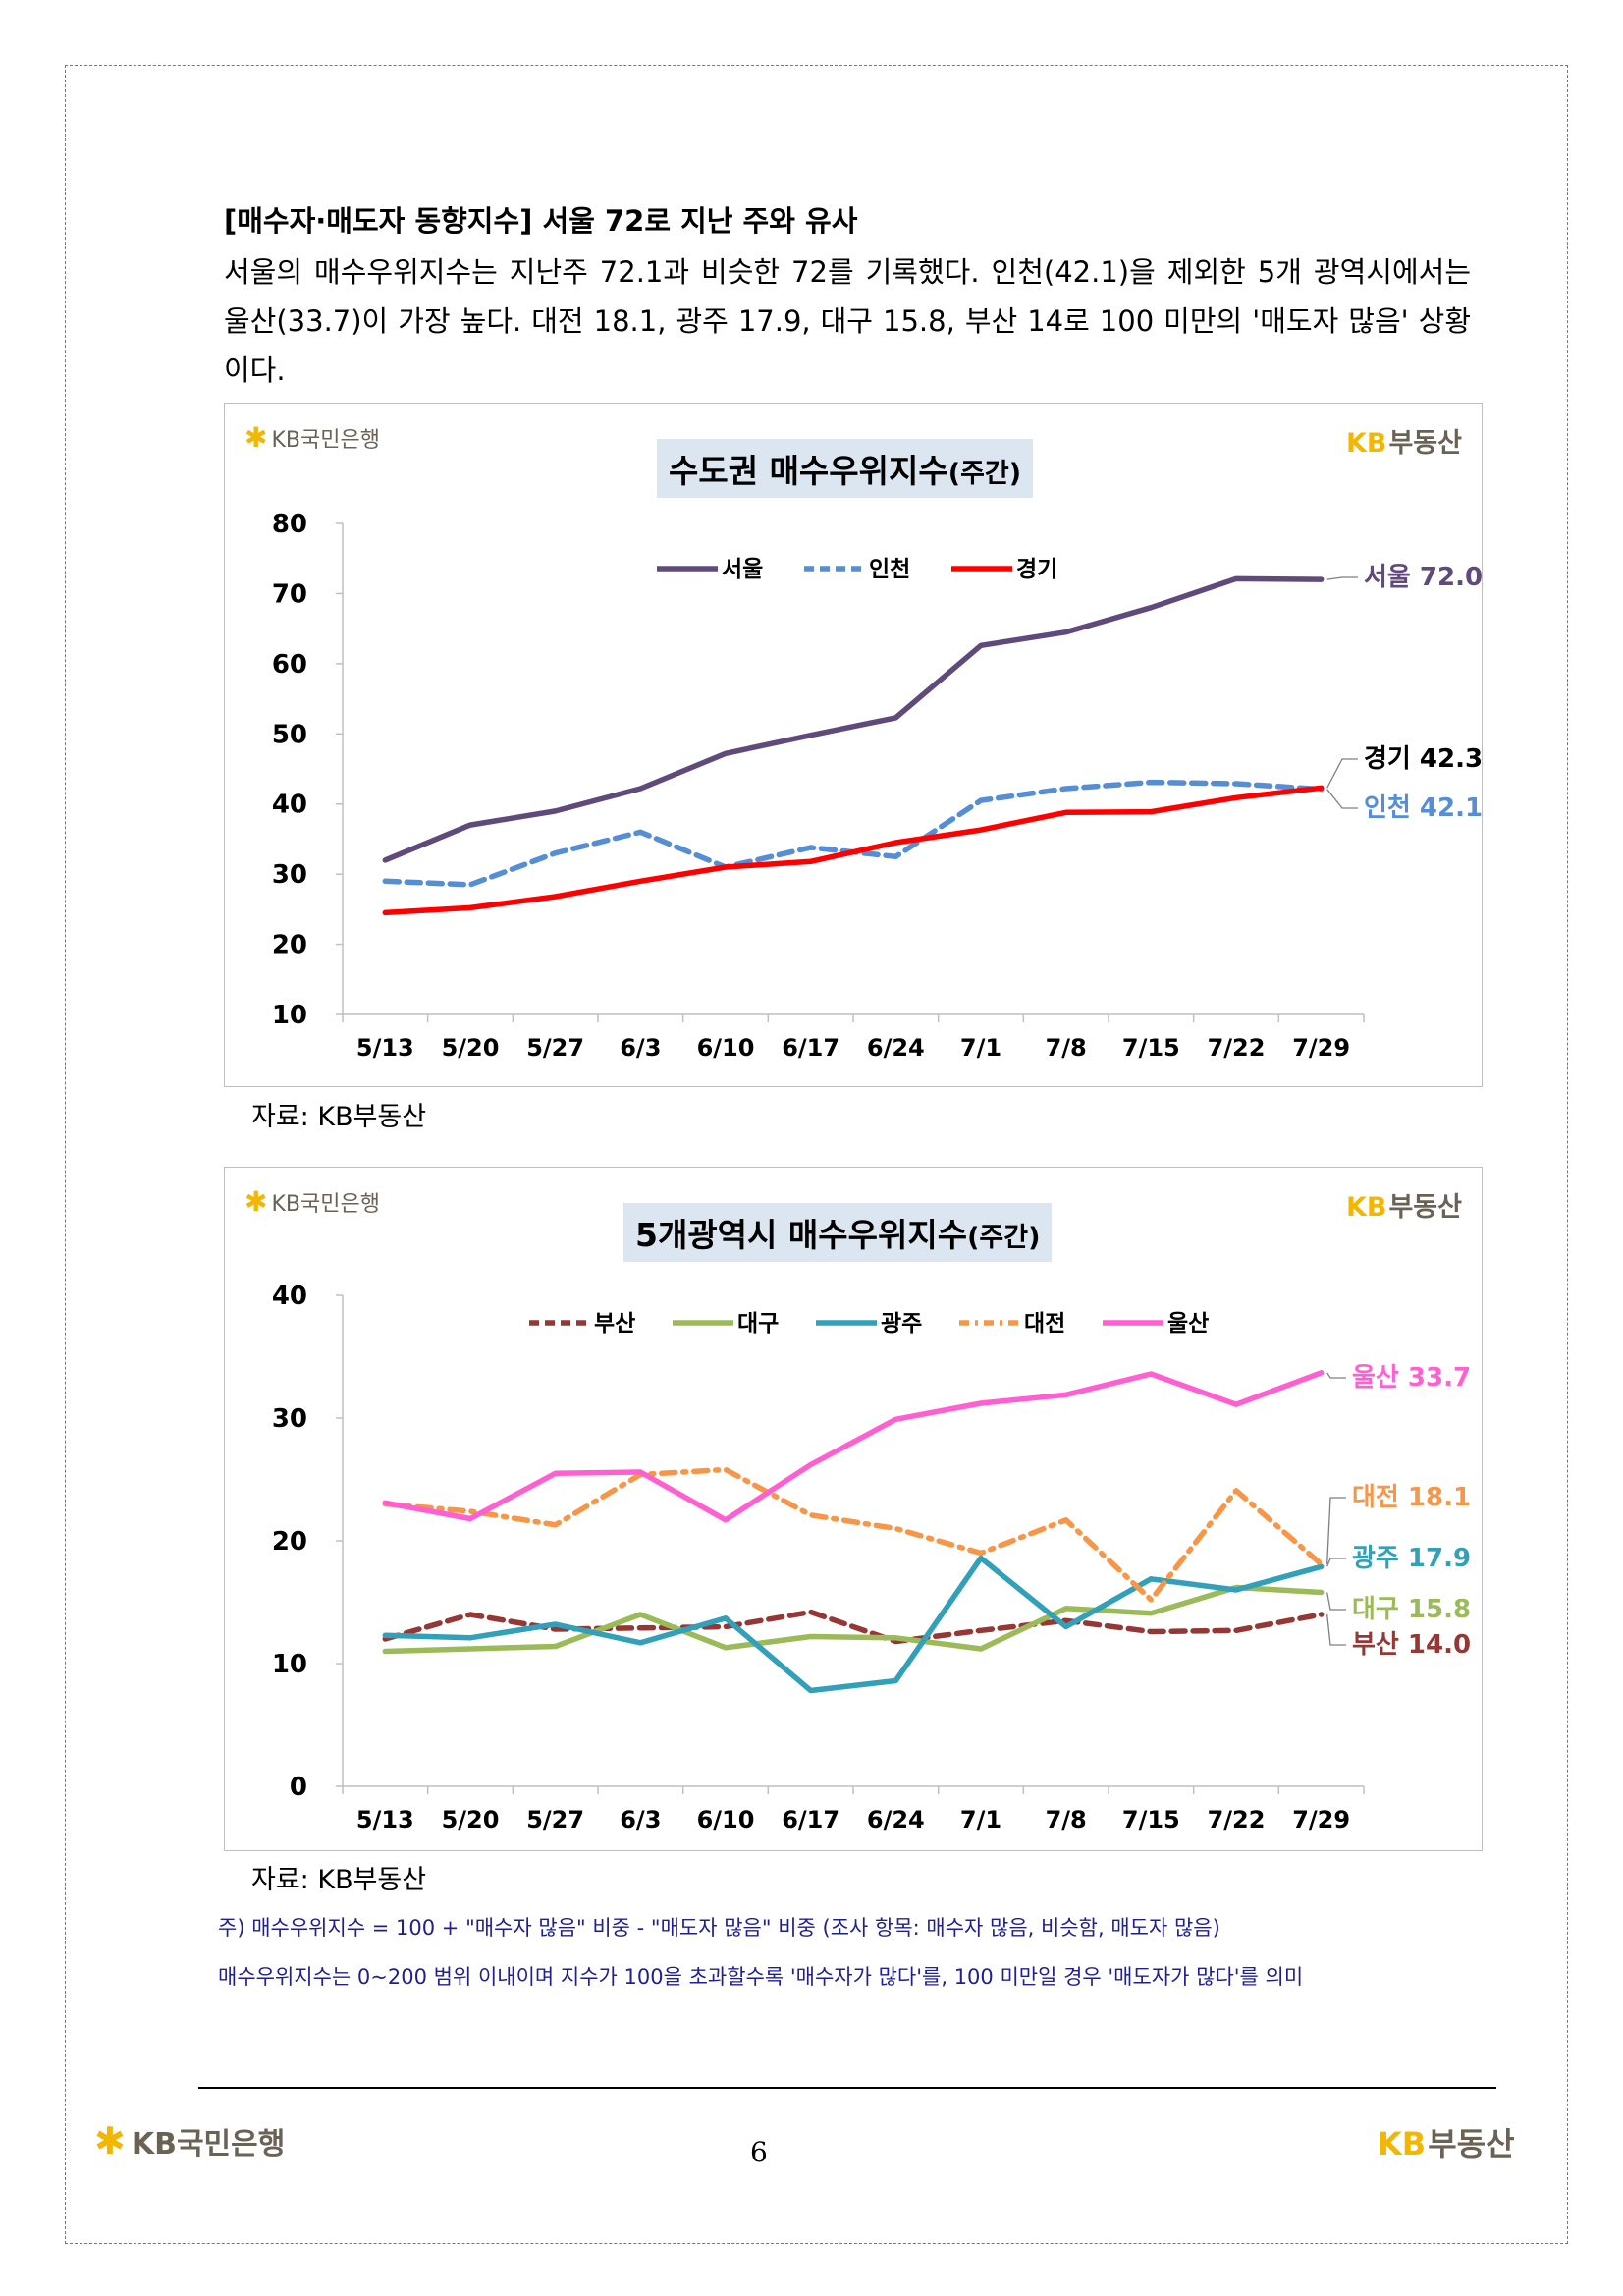 The width and height of the screenshot is (1623, 2296). What do you see at coordinates (845, 468) in the screenshot?
I see `chart-title: 수도권 매수우위지수(주간)` at bounding box center [845, 468].